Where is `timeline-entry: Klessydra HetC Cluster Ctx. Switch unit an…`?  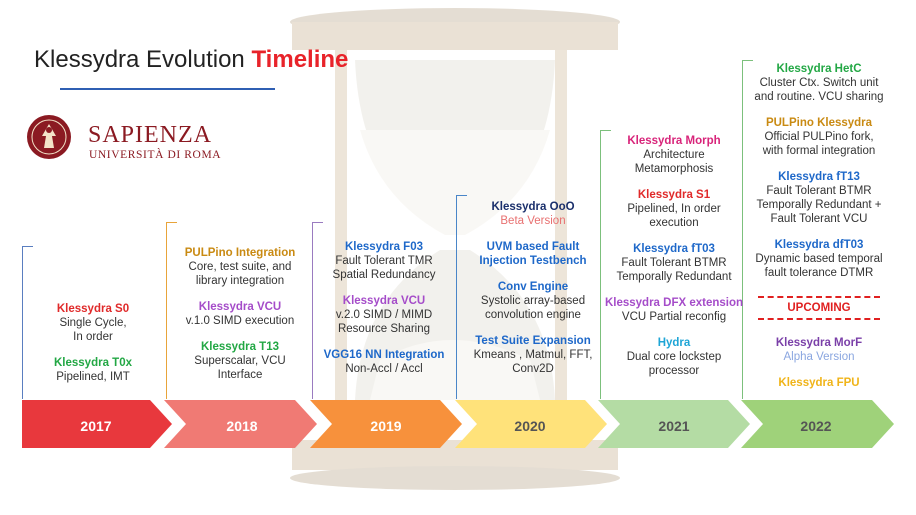
timeline-entry: Klessydra HetC Cluster Ctx. Switch unit an… is located at coordinates (819, 83).